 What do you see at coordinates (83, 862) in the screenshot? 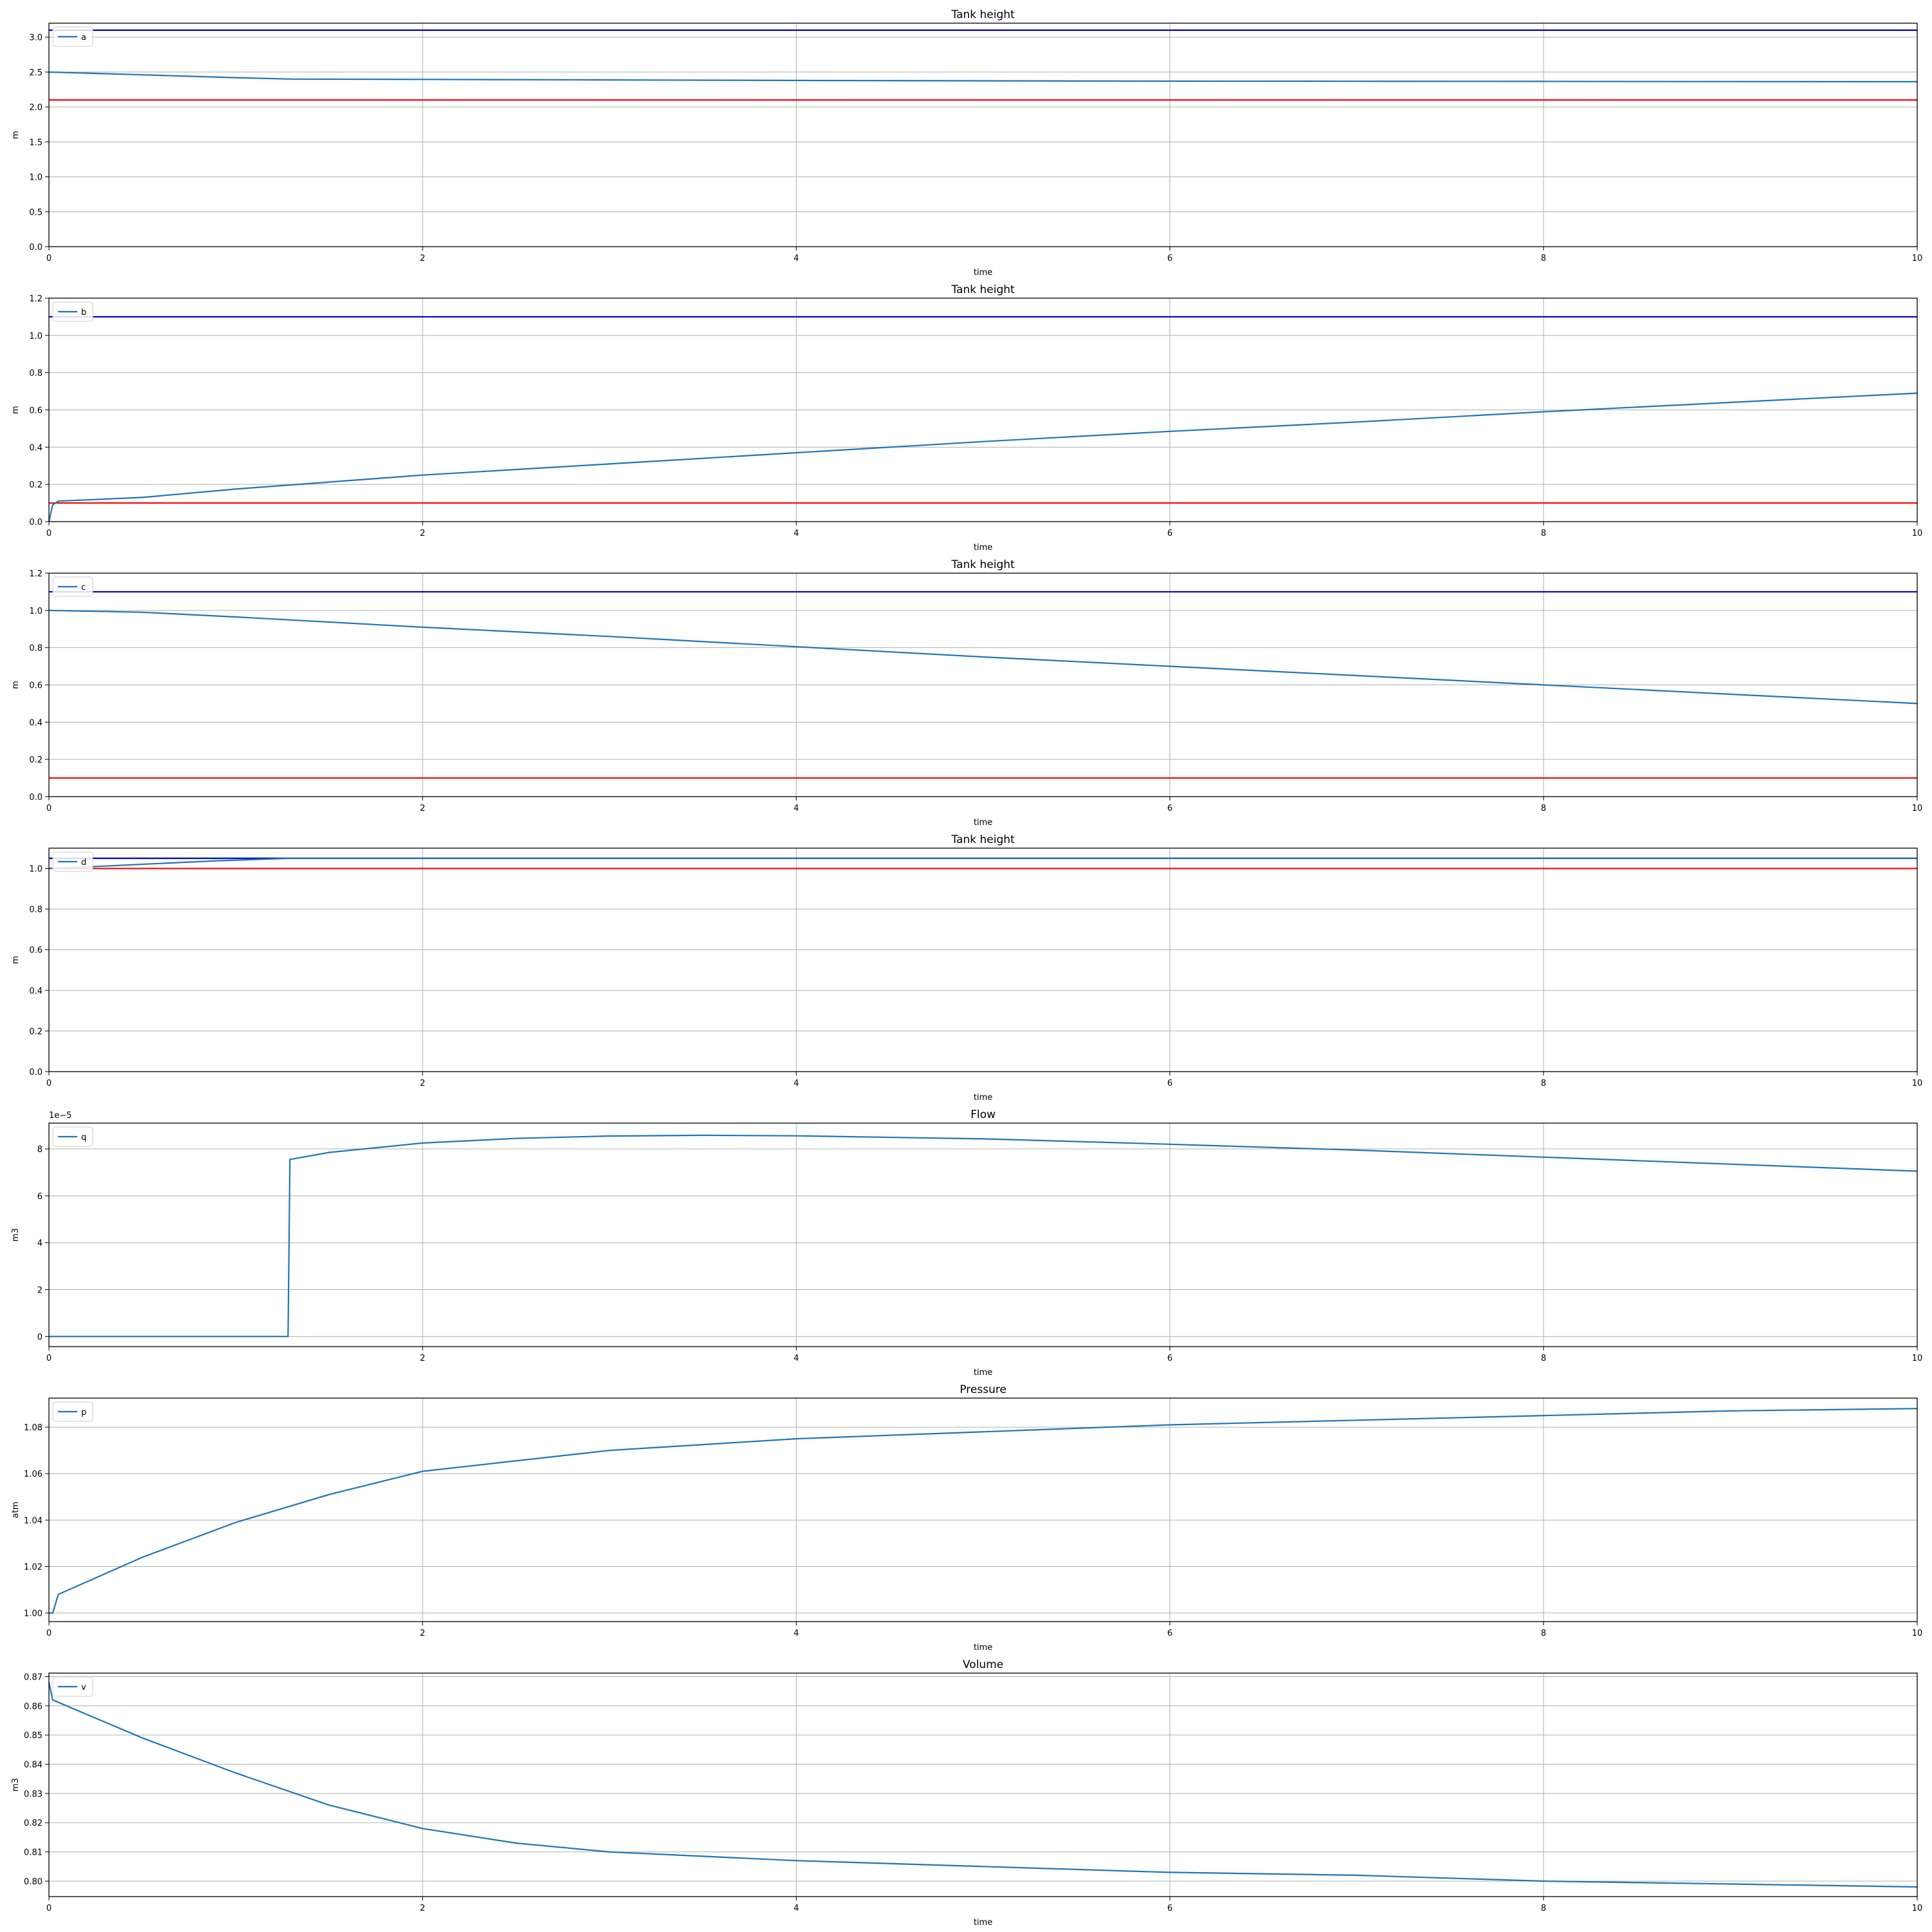
I see `legend-label: d` at bounding box center [83, 862].